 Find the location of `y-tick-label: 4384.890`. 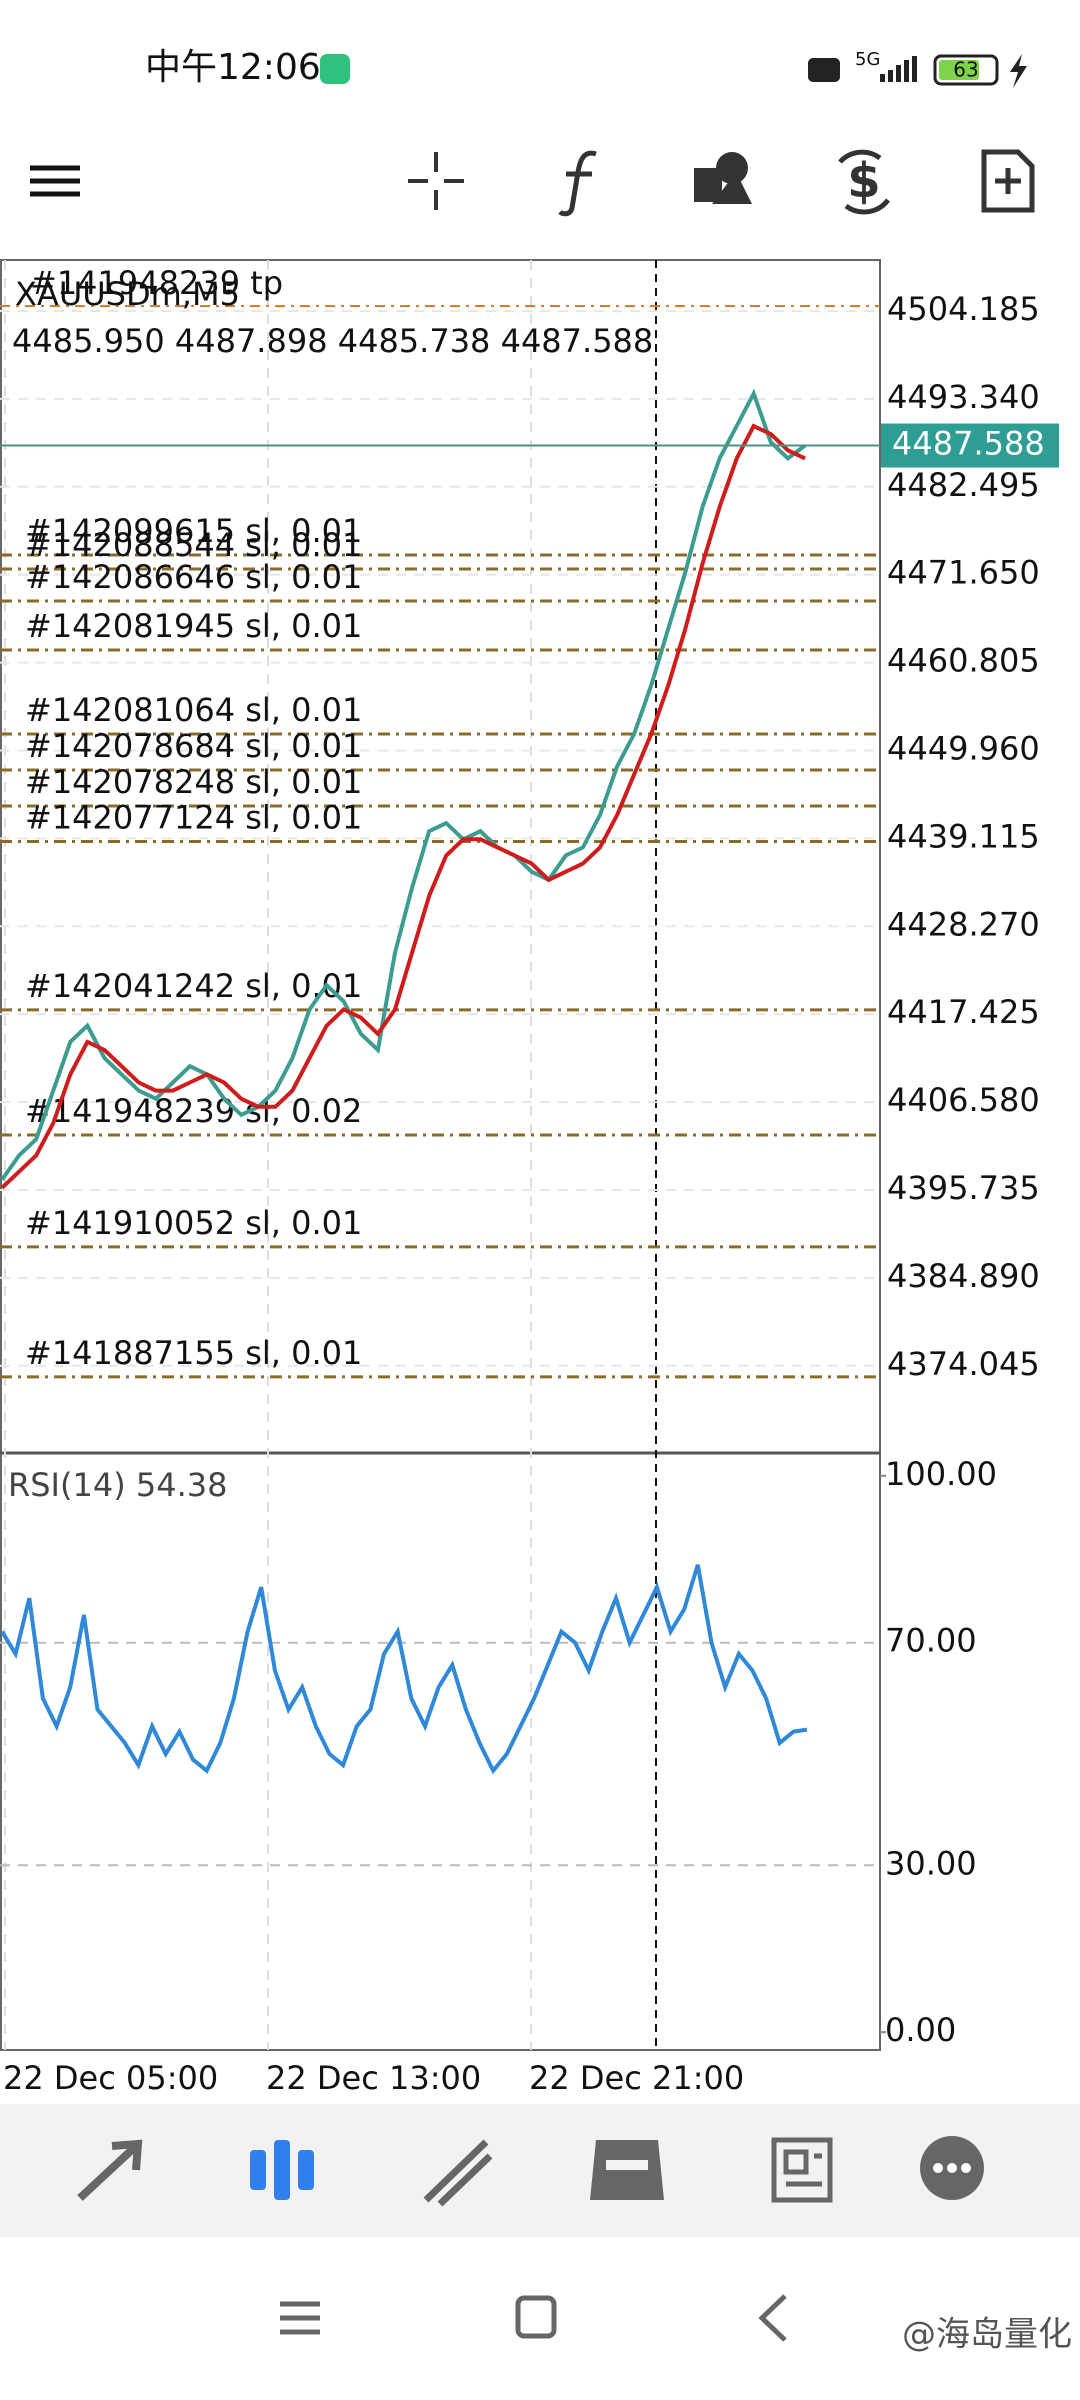

y-tick-label: 4384.890 is located at coordinates (963, 1276).